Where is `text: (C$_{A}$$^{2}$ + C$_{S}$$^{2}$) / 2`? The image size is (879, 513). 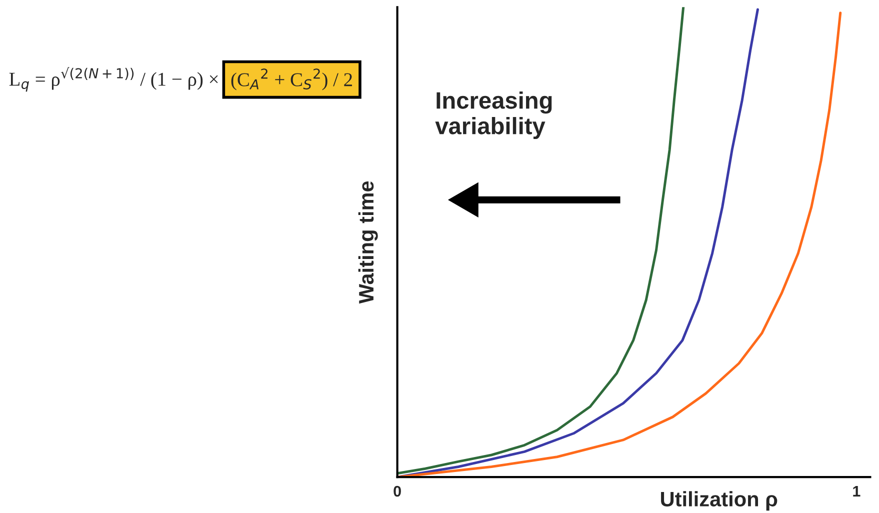 text: (C$_{A}$$^{2}$ + C$_{S}$$^{2}$) / 2 is located at coordinates (291, 79).